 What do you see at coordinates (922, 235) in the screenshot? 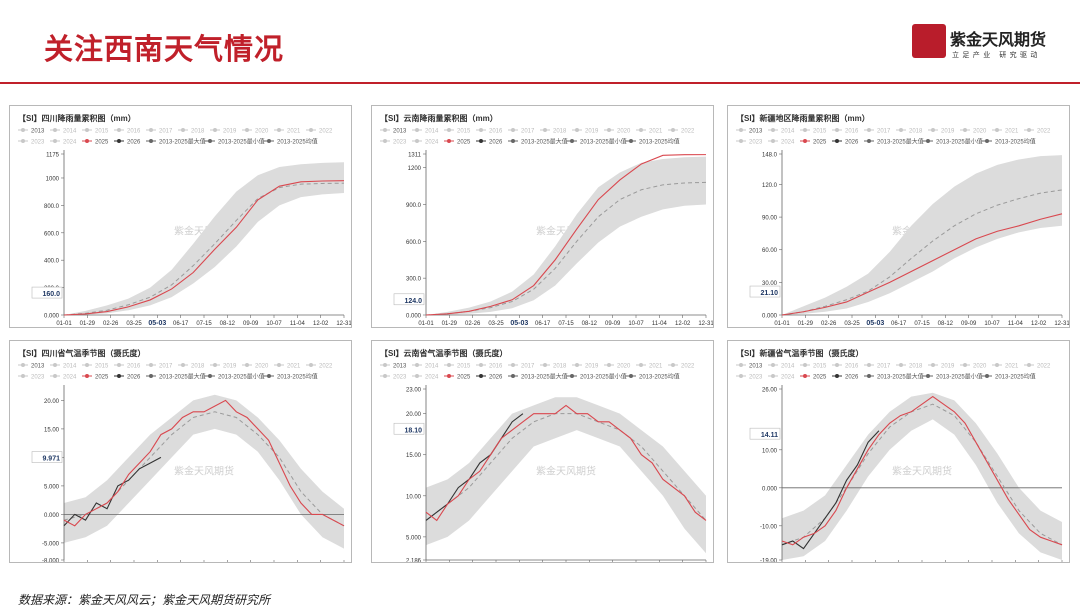
I see `max-min-band` at bounding box center [922, 235].